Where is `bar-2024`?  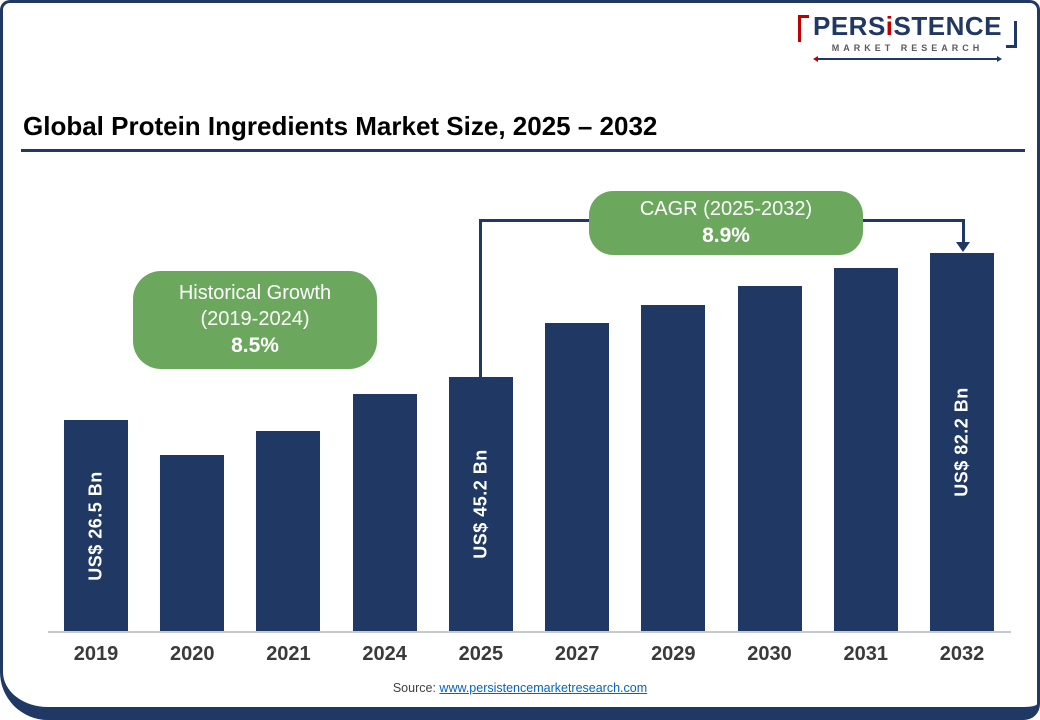
bar-2024 is located at coordinates (384, 512).